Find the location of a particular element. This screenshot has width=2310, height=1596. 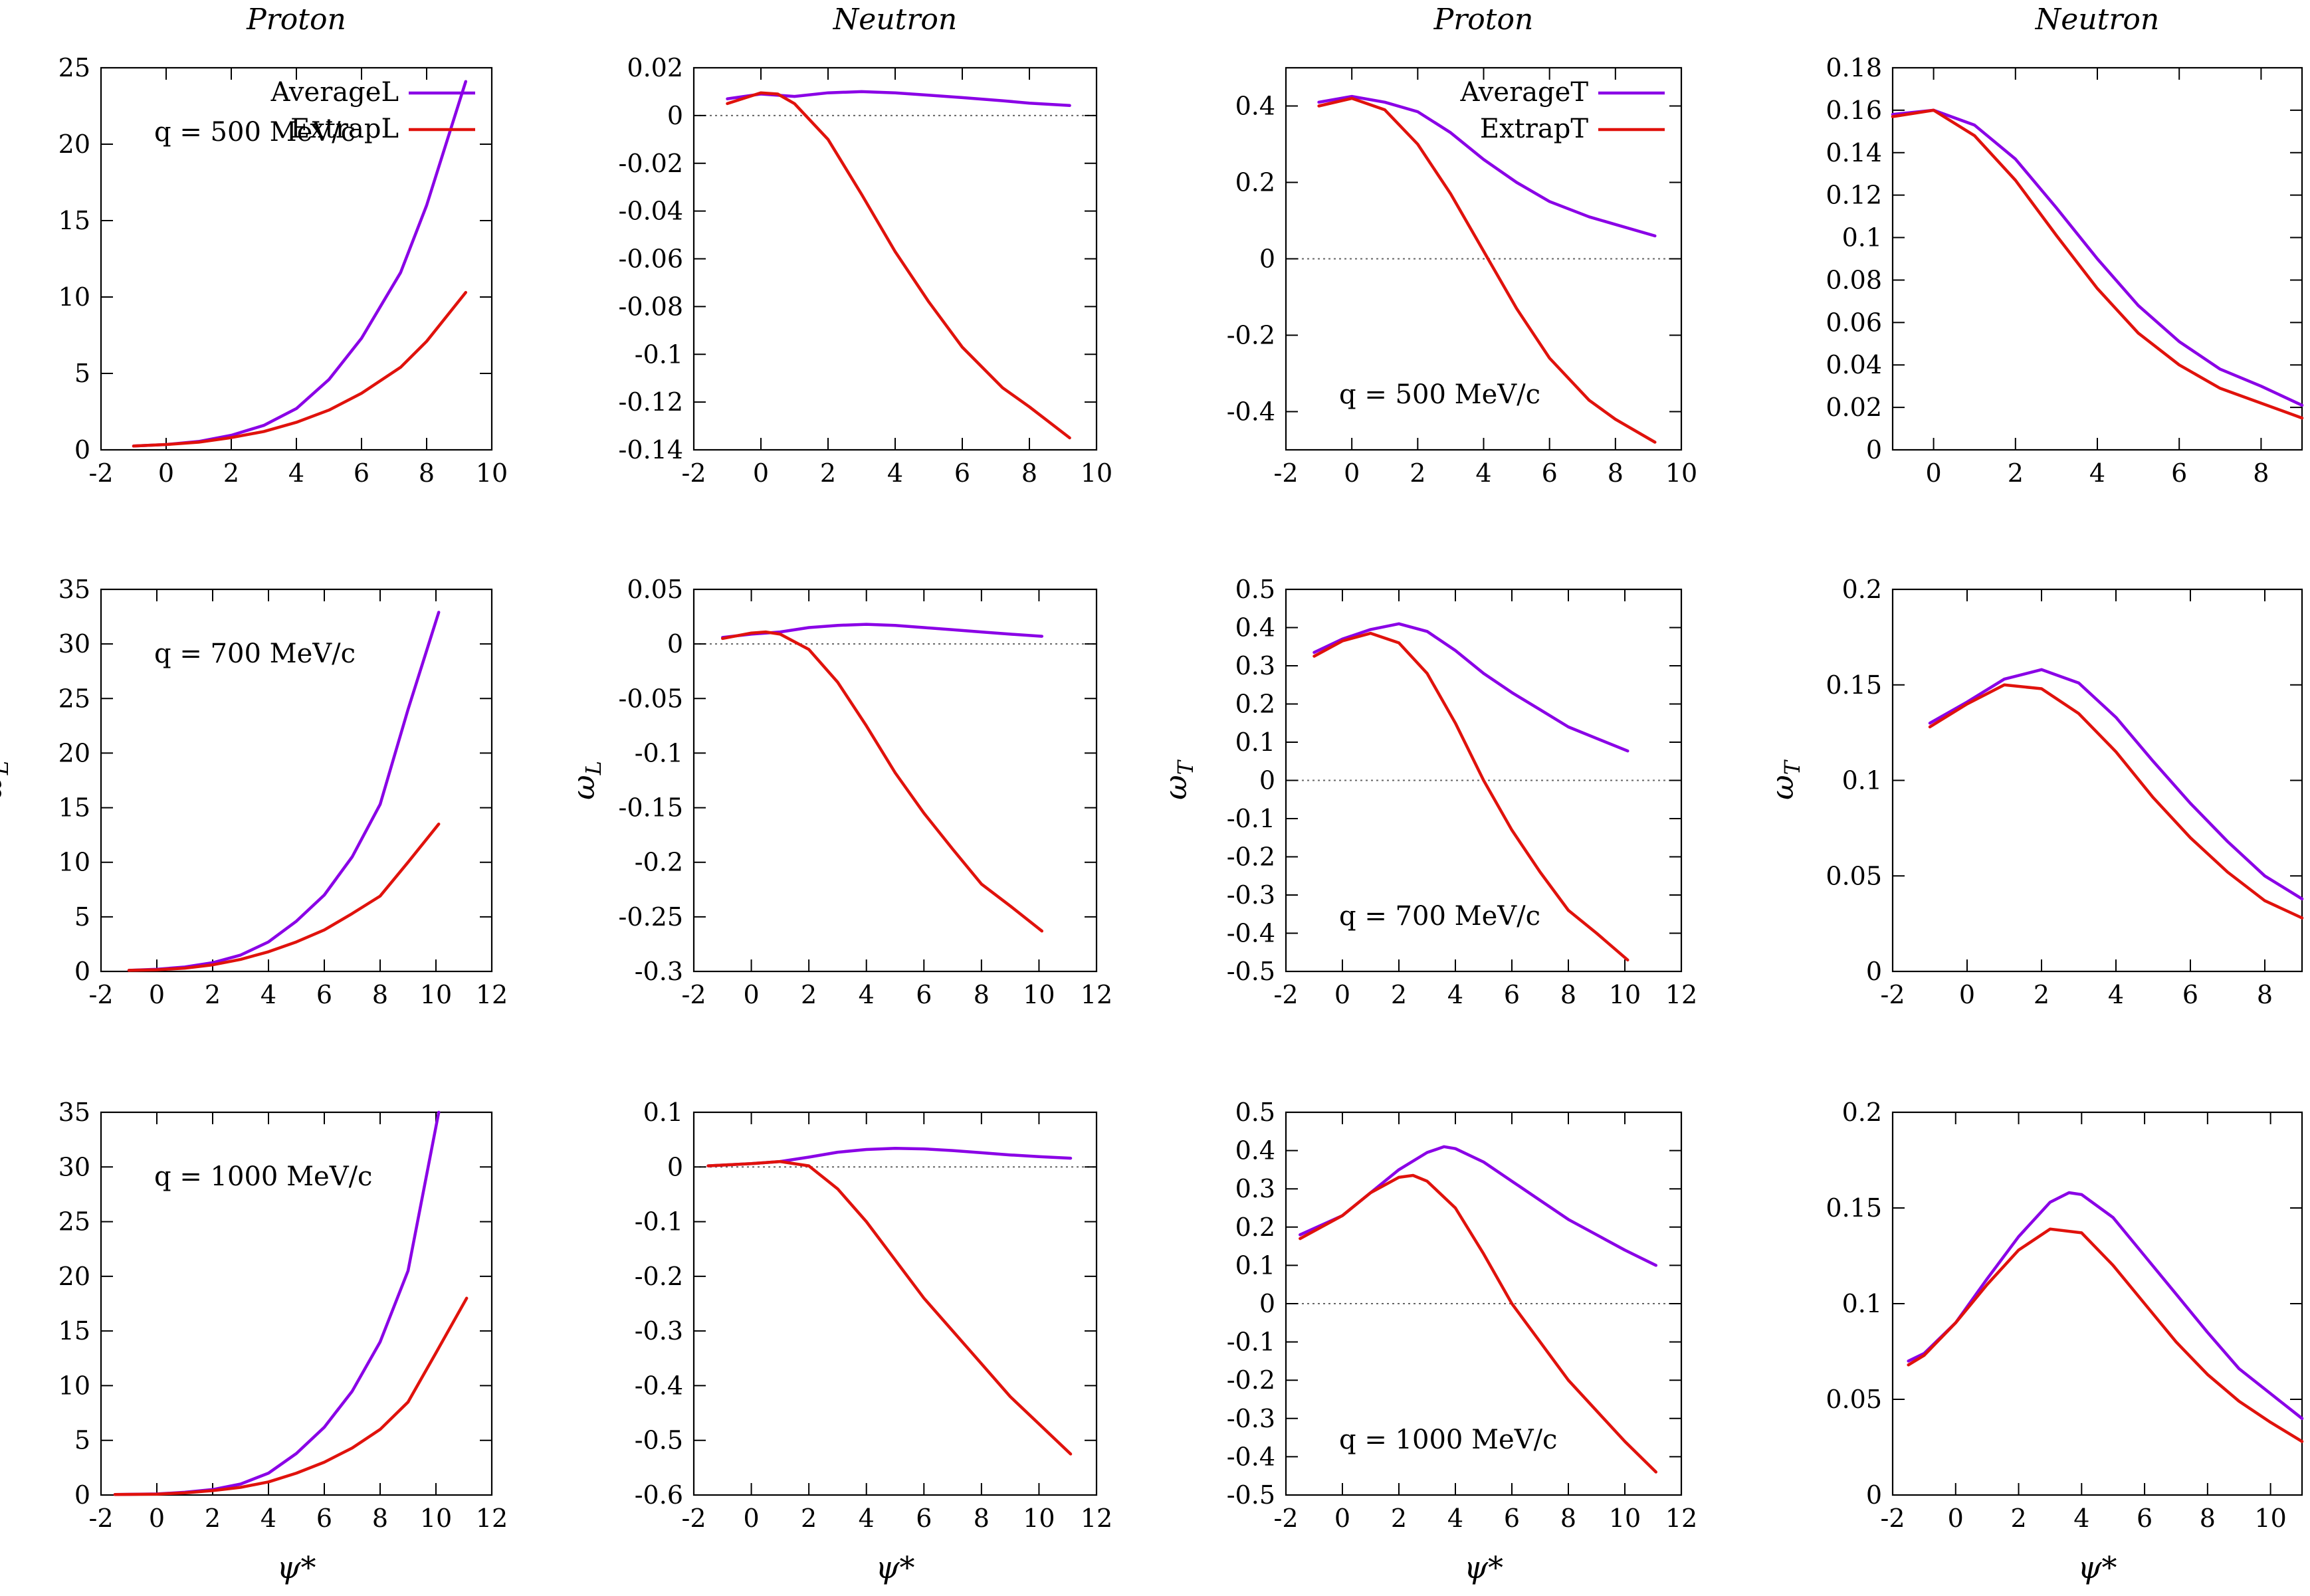

y-tick-label: 35 is located at coordinates (74, 1112).